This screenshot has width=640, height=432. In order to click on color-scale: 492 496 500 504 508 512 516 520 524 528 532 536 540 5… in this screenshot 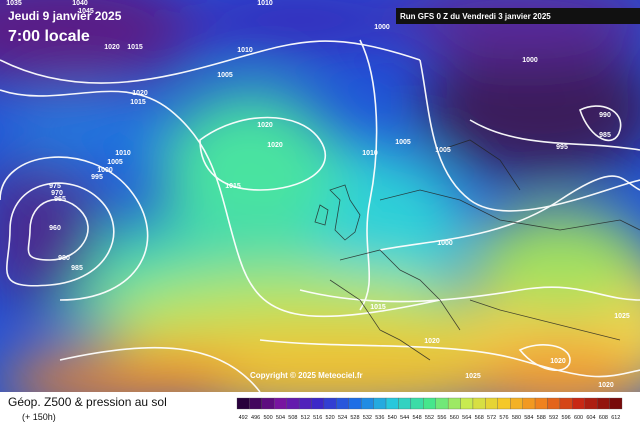, I will do `click(429, 409)`.